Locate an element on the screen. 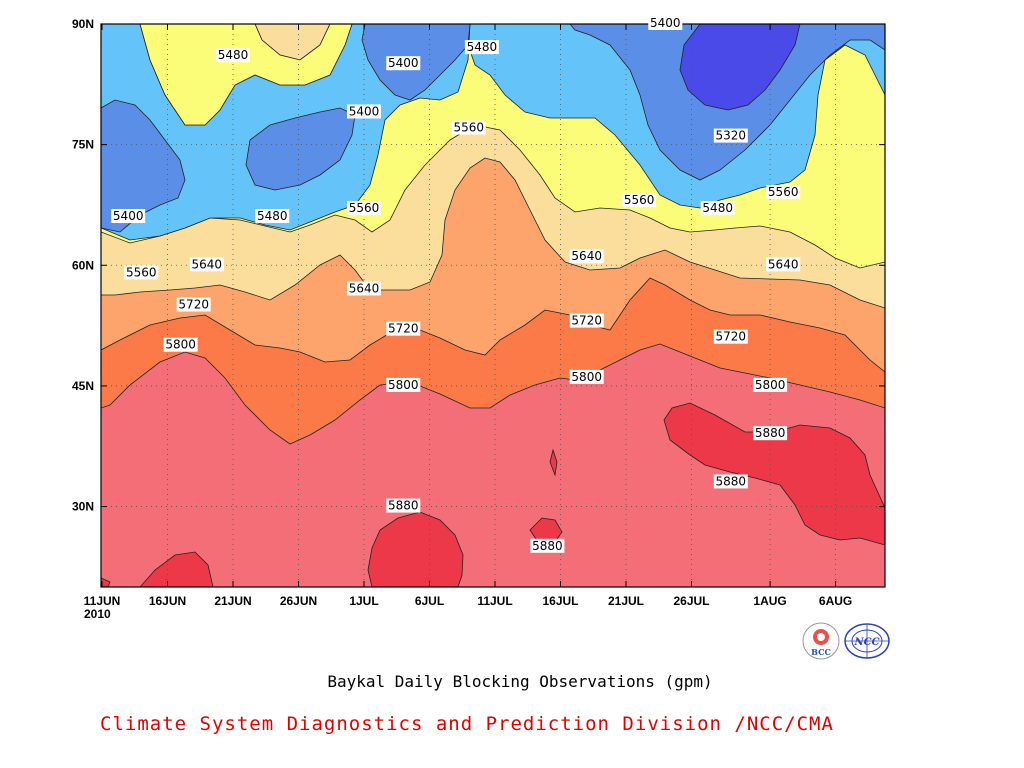 Image resolution: width=1024 pixels, height=768 pixels. x-tick-label: 26JUN is located at coordinates (298, 601).